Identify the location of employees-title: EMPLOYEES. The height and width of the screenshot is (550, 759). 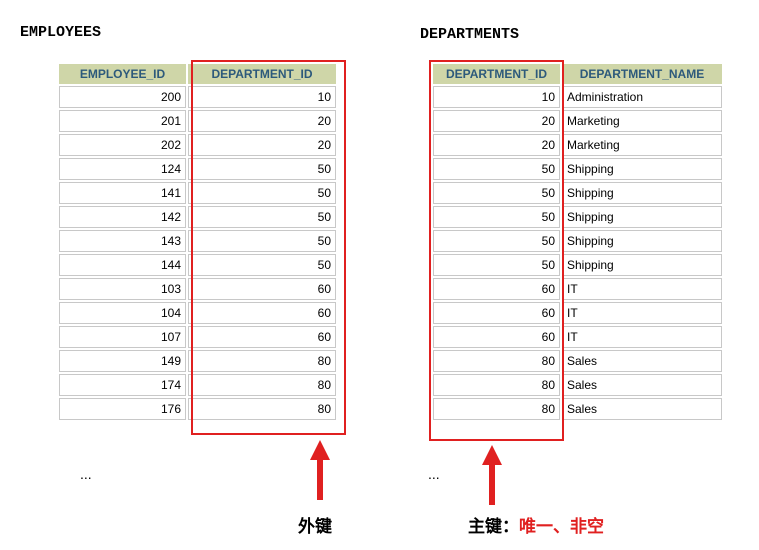
(61, 32).